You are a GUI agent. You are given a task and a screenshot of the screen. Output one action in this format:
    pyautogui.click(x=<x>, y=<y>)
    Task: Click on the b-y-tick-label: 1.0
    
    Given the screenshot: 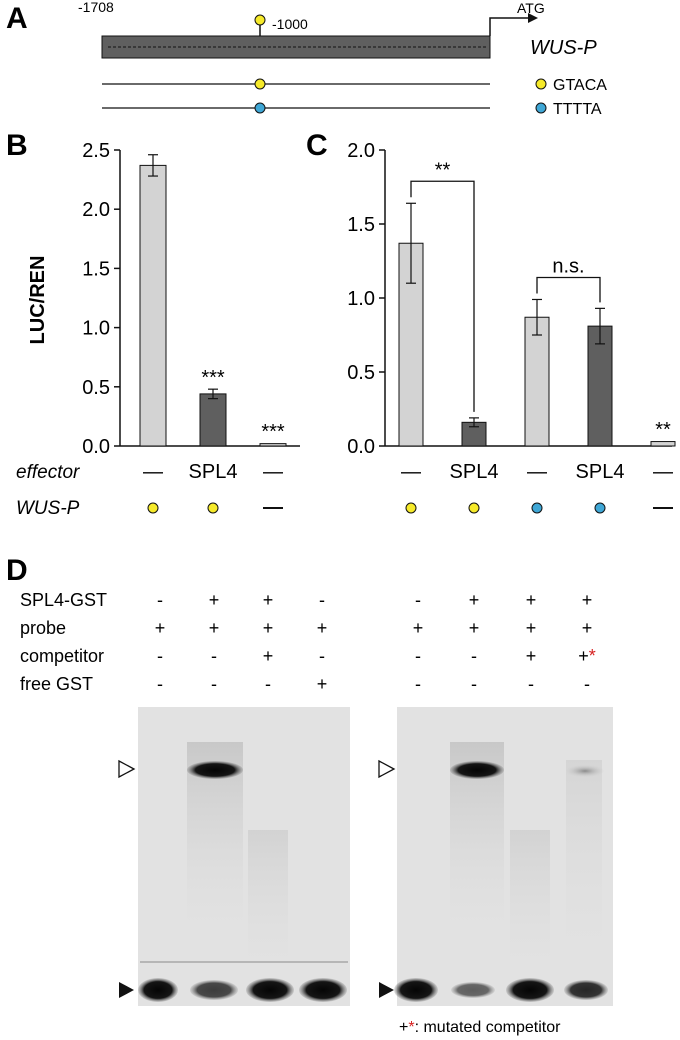 What is the action you would take?
    pyautogui.click(x=96, y=329)
    